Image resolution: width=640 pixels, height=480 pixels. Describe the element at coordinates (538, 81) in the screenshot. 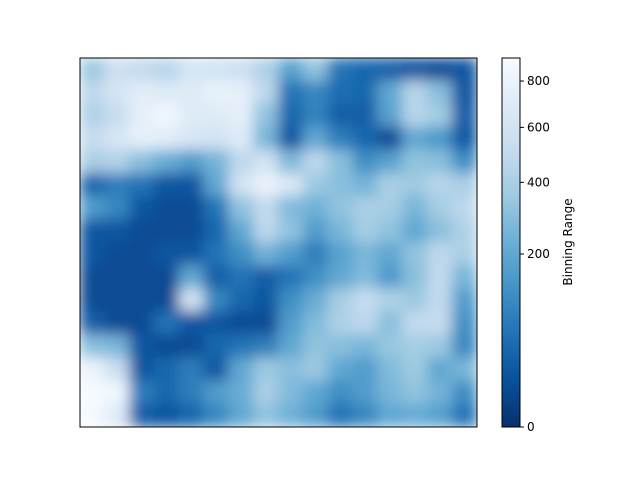

I see `colorbar-tick-label: 800` at that location.